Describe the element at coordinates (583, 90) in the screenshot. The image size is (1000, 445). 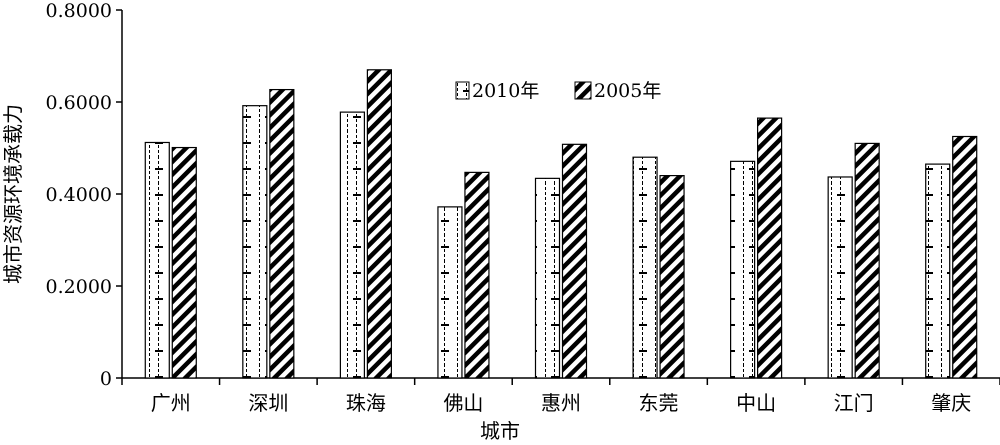
I see `legend-swatch-2005` at that location.